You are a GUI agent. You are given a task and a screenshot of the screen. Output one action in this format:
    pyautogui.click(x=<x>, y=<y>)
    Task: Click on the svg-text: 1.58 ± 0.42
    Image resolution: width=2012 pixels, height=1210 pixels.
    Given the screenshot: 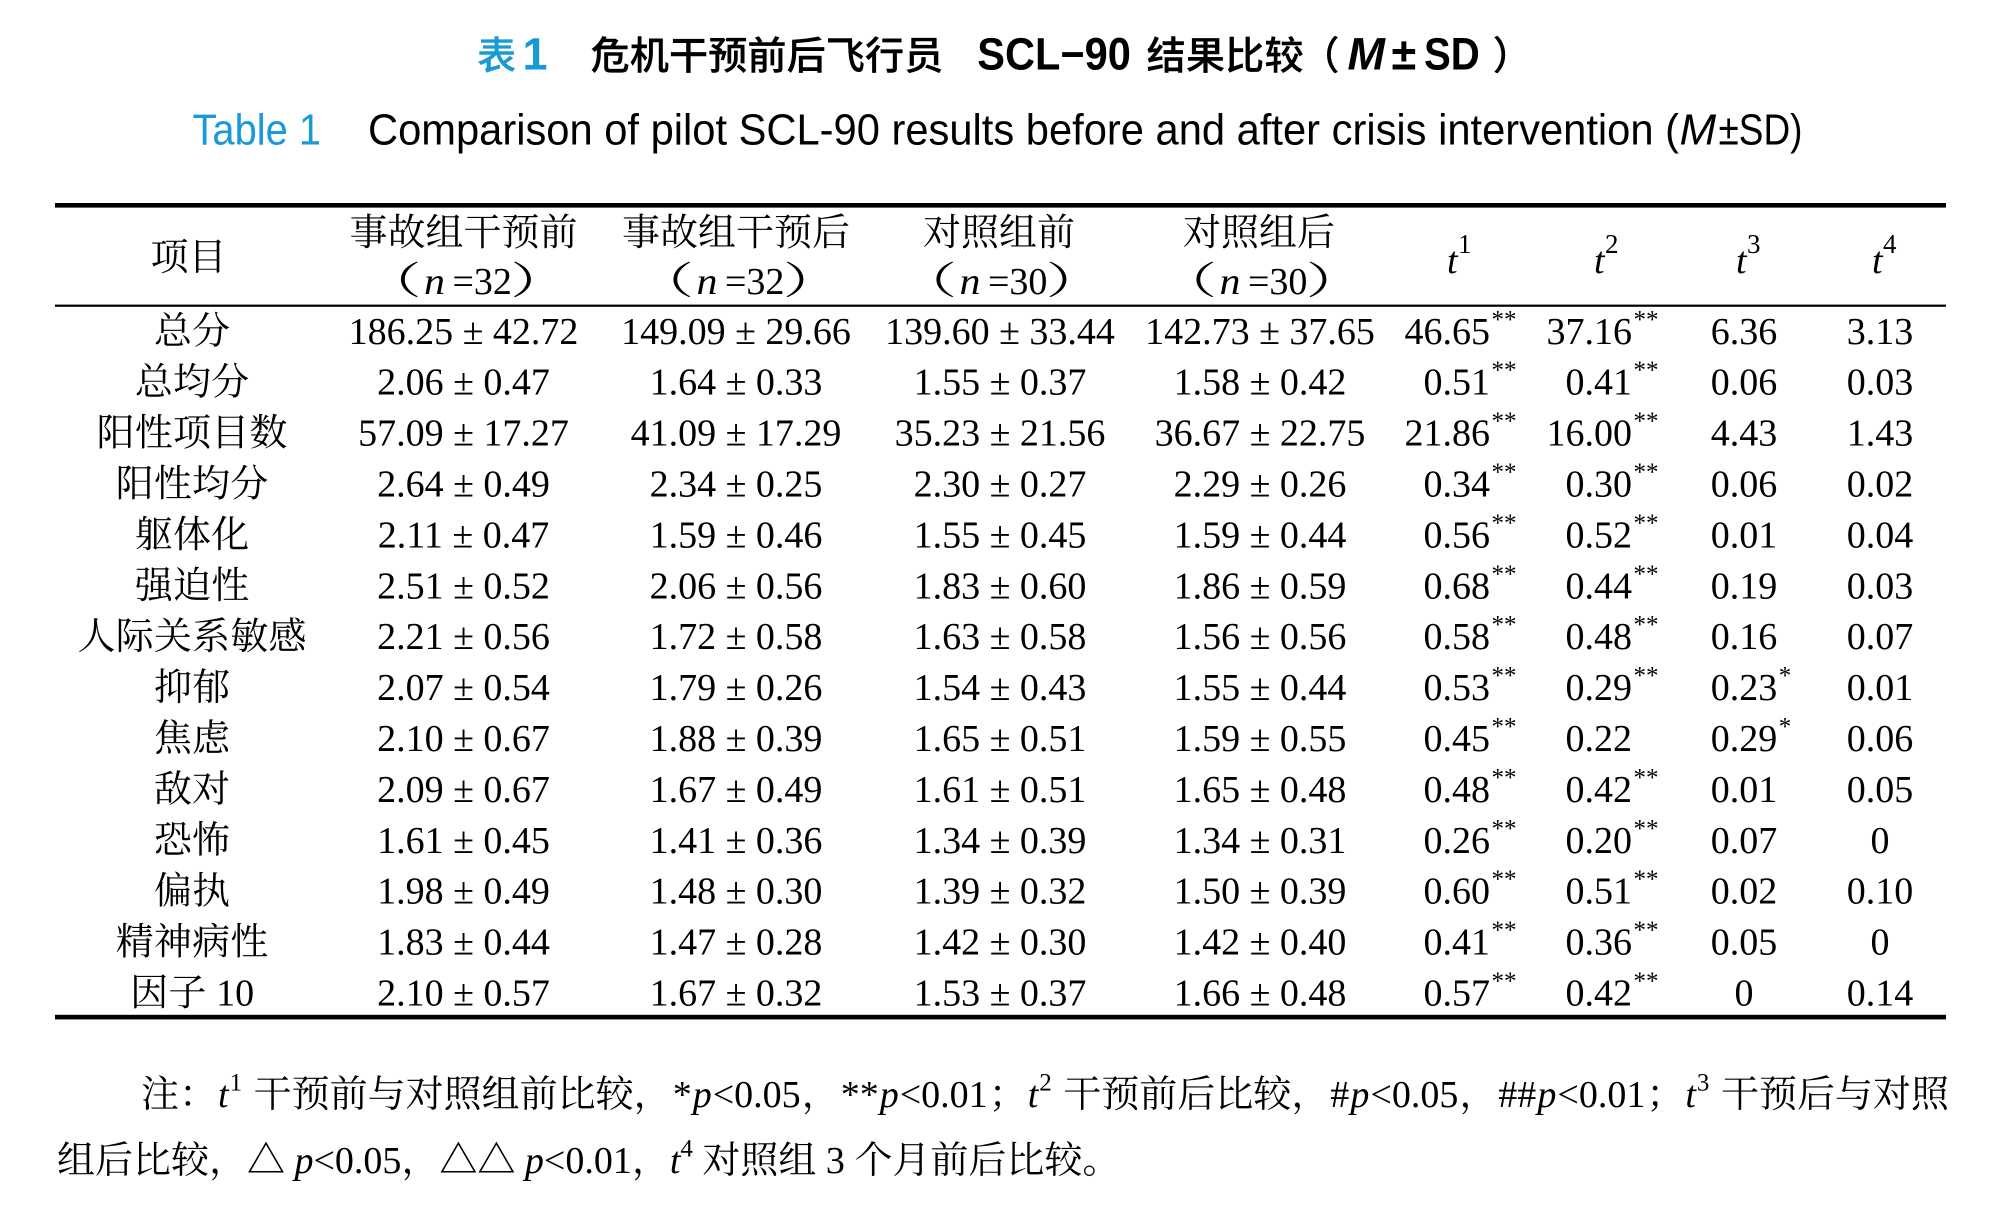 What is the action you would take?
    pyautogui.click(x=1260, y=383)
    